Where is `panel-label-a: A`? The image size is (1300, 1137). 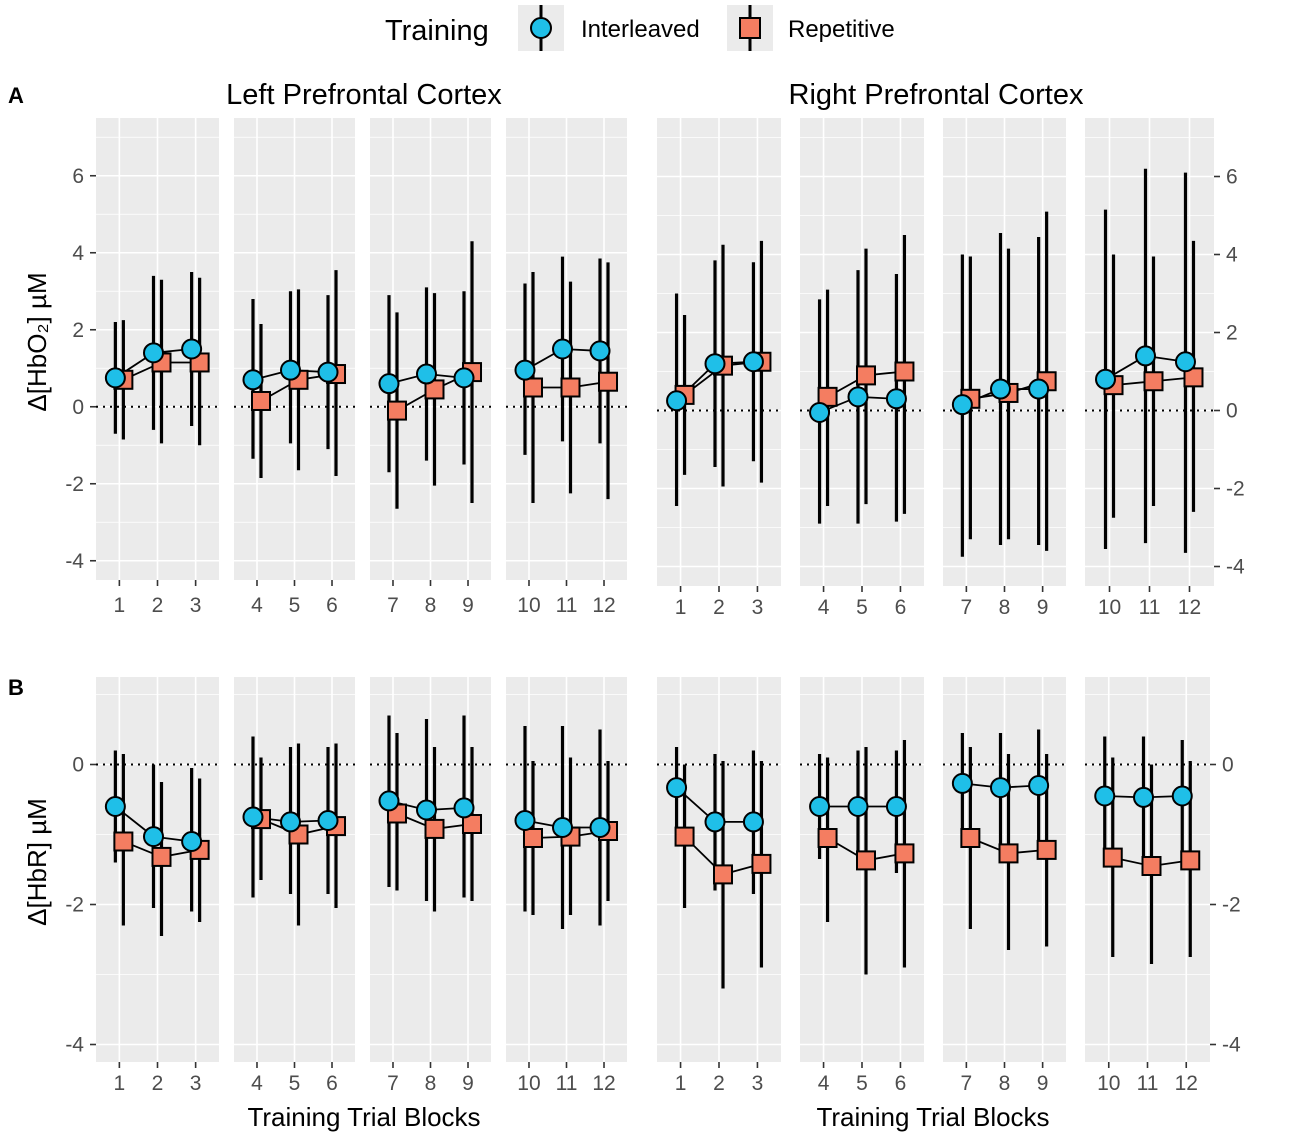
panel-label-a: A is located at coordinates (16, 95).